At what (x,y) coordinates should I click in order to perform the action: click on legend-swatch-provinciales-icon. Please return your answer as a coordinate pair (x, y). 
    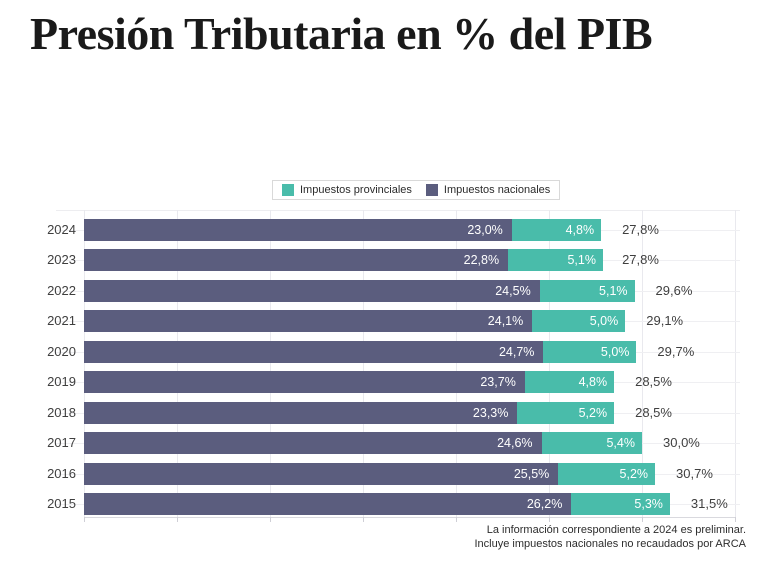
    Looking at the image, I should click on (288, 190).